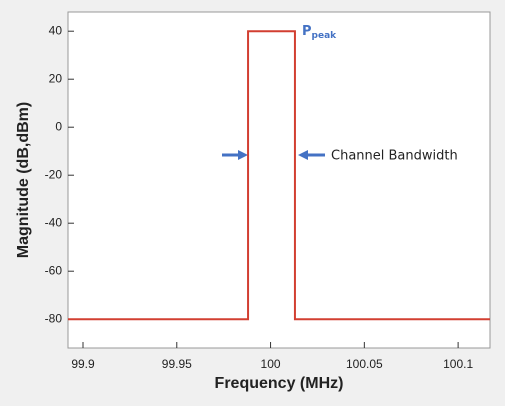  I want to click on peak-letter: P, so click(307, 31).